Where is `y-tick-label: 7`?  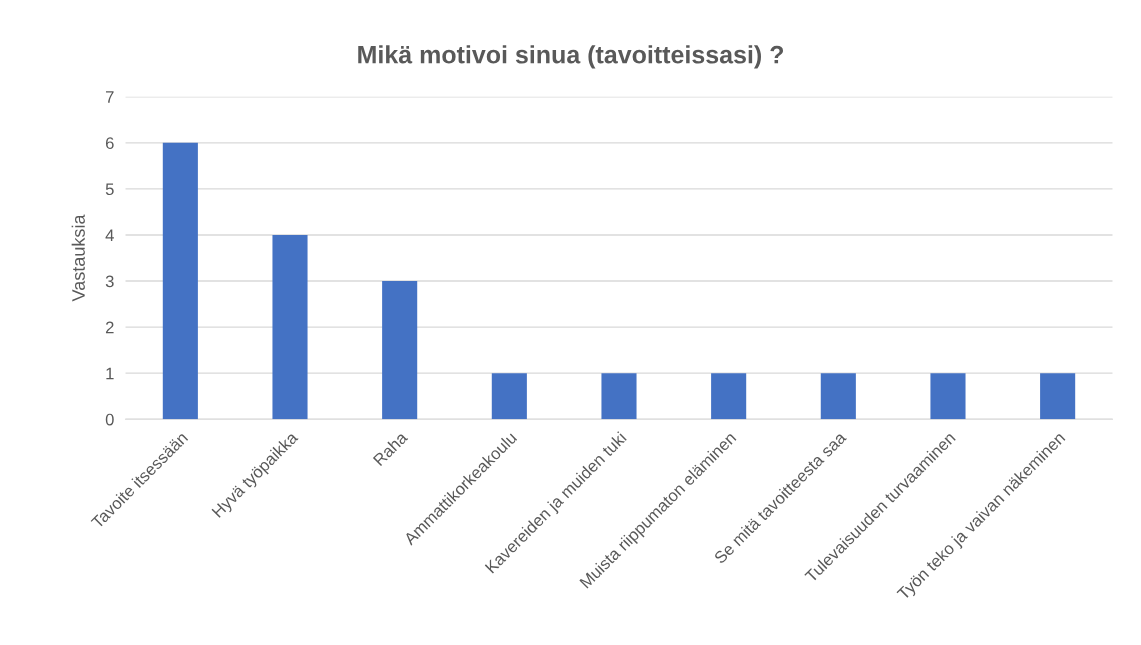 y-tick-label: 7 is located at coordinates (109, 97).